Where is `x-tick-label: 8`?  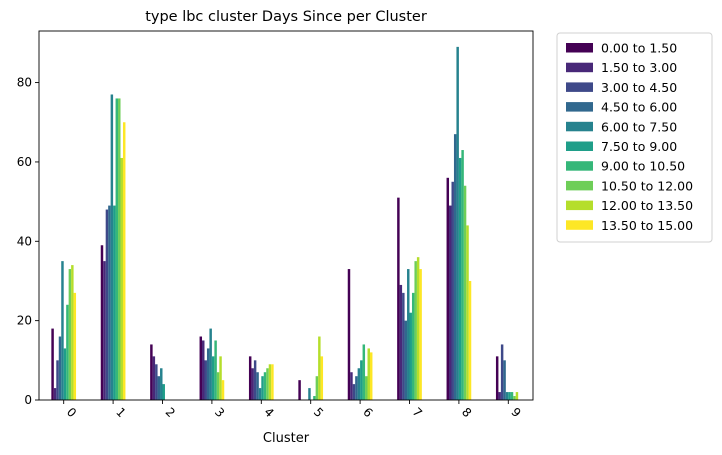
x-tick-label: 8 is located at coordinates (466, 412).